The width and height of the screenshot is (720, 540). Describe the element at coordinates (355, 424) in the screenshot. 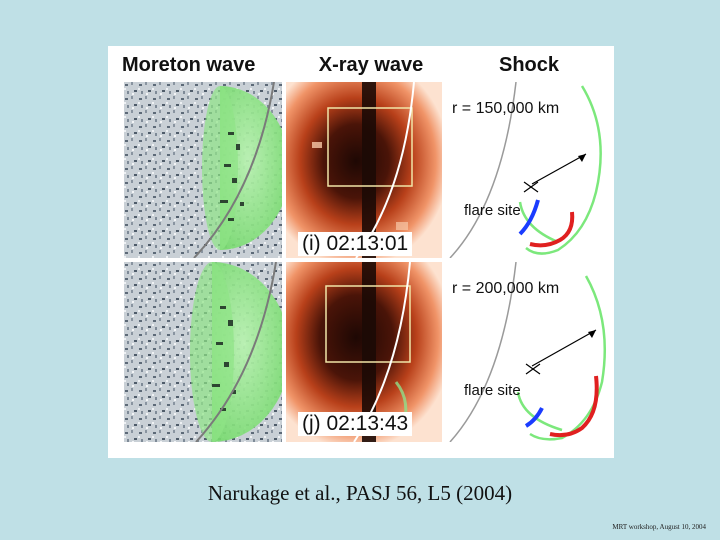

I see `timestamp-j: (j) 02:13:43` at that location.